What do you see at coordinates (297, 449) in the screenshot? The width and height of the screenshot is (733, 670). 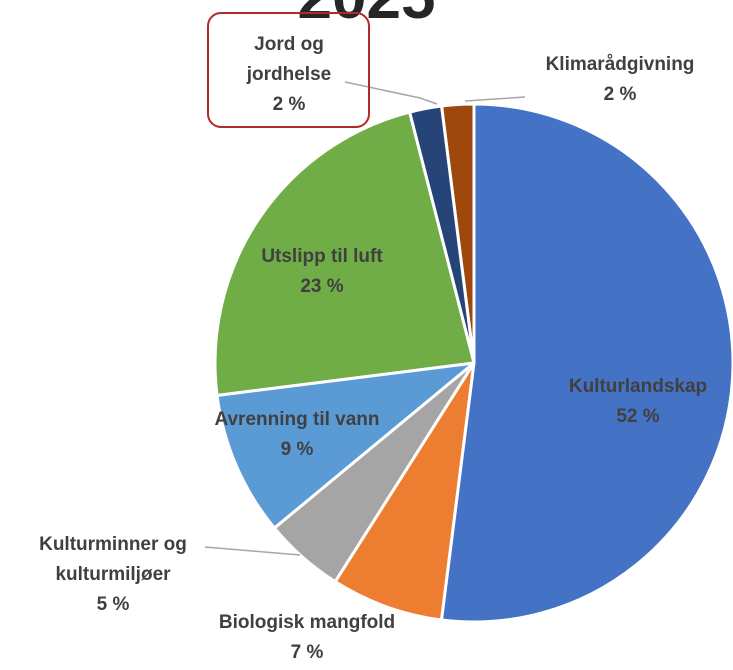 I see `value-label: 9 %` at bounding box center [297, 449].